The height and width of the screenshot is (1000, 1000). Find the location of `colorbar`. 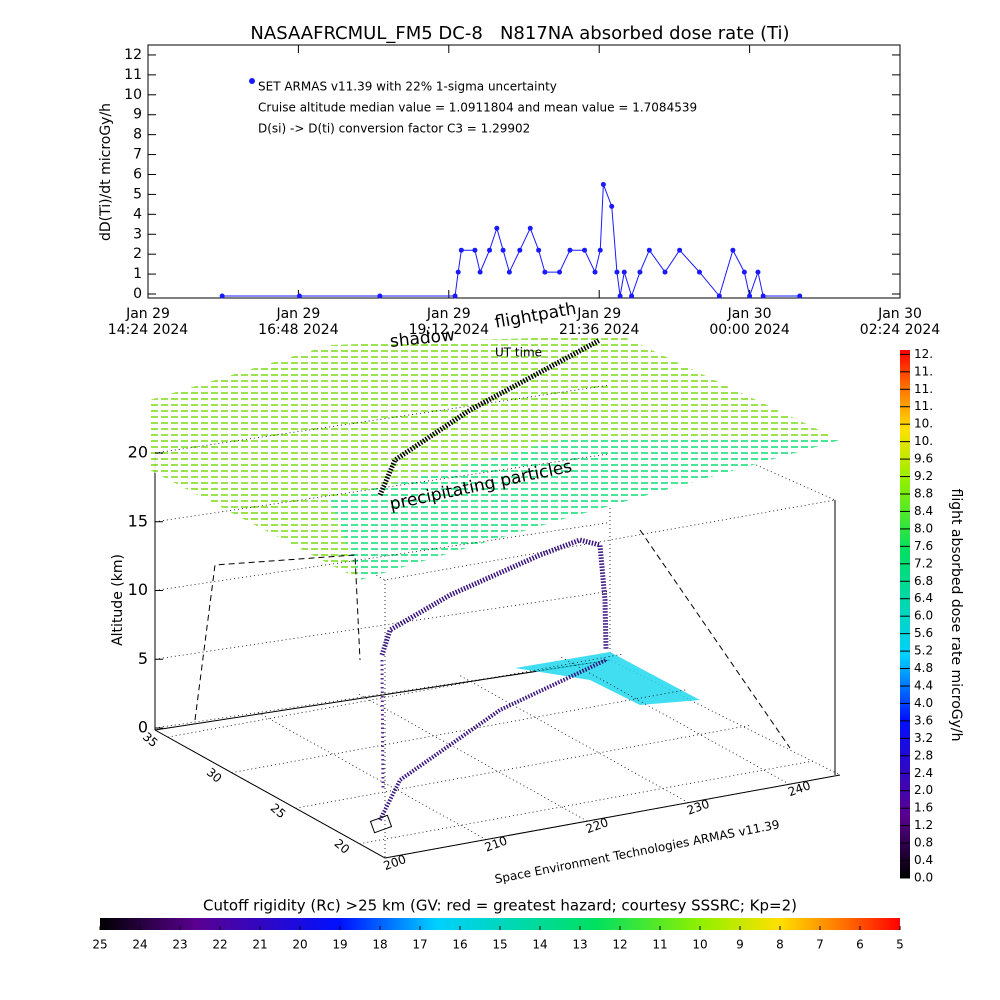

colorbar is located at coordinates (905, 614).